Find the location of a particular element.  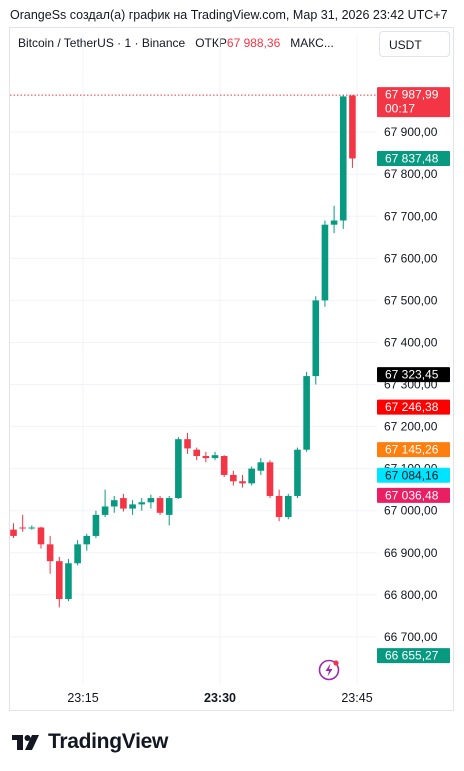

tradingview-brand: TradingView is located at coordinates (90, 742).